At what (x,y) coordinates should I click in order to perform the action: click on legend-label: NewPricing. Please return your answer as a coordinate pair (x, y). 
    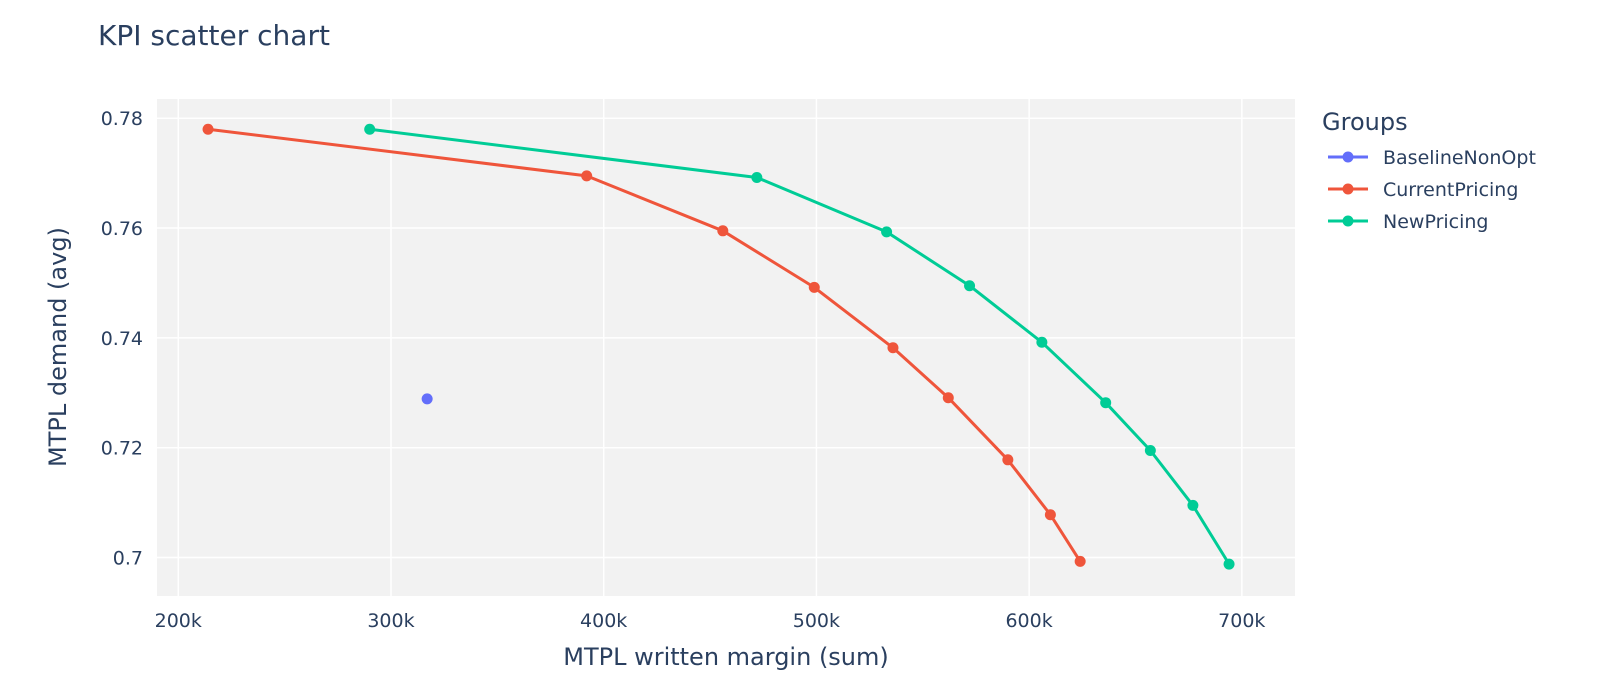
    Looking at the image, I should click on (1435, 222).